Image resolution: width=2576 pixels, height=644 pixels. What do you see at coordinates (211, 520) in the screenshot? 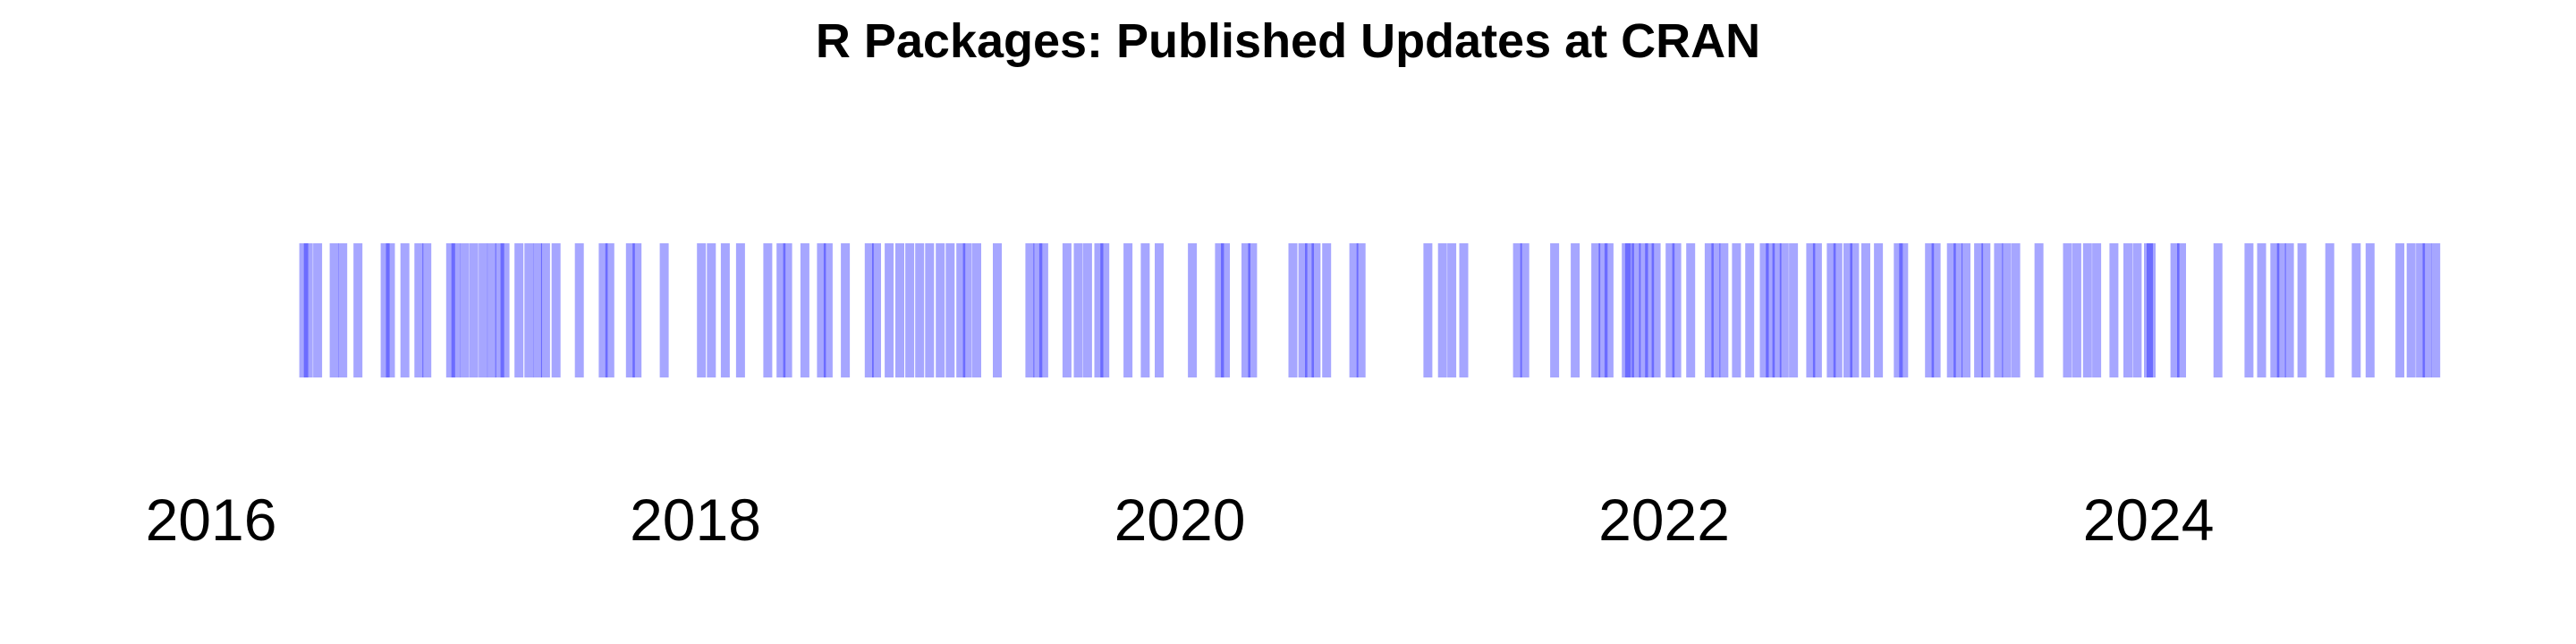
I see `x-tick-label: 2016` at bounding box center [211, 520].